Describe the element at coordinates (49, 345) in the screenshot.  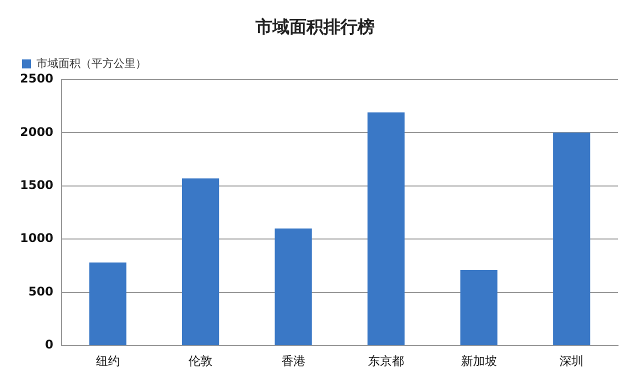
I see `y-tick-label: 0` at that location.